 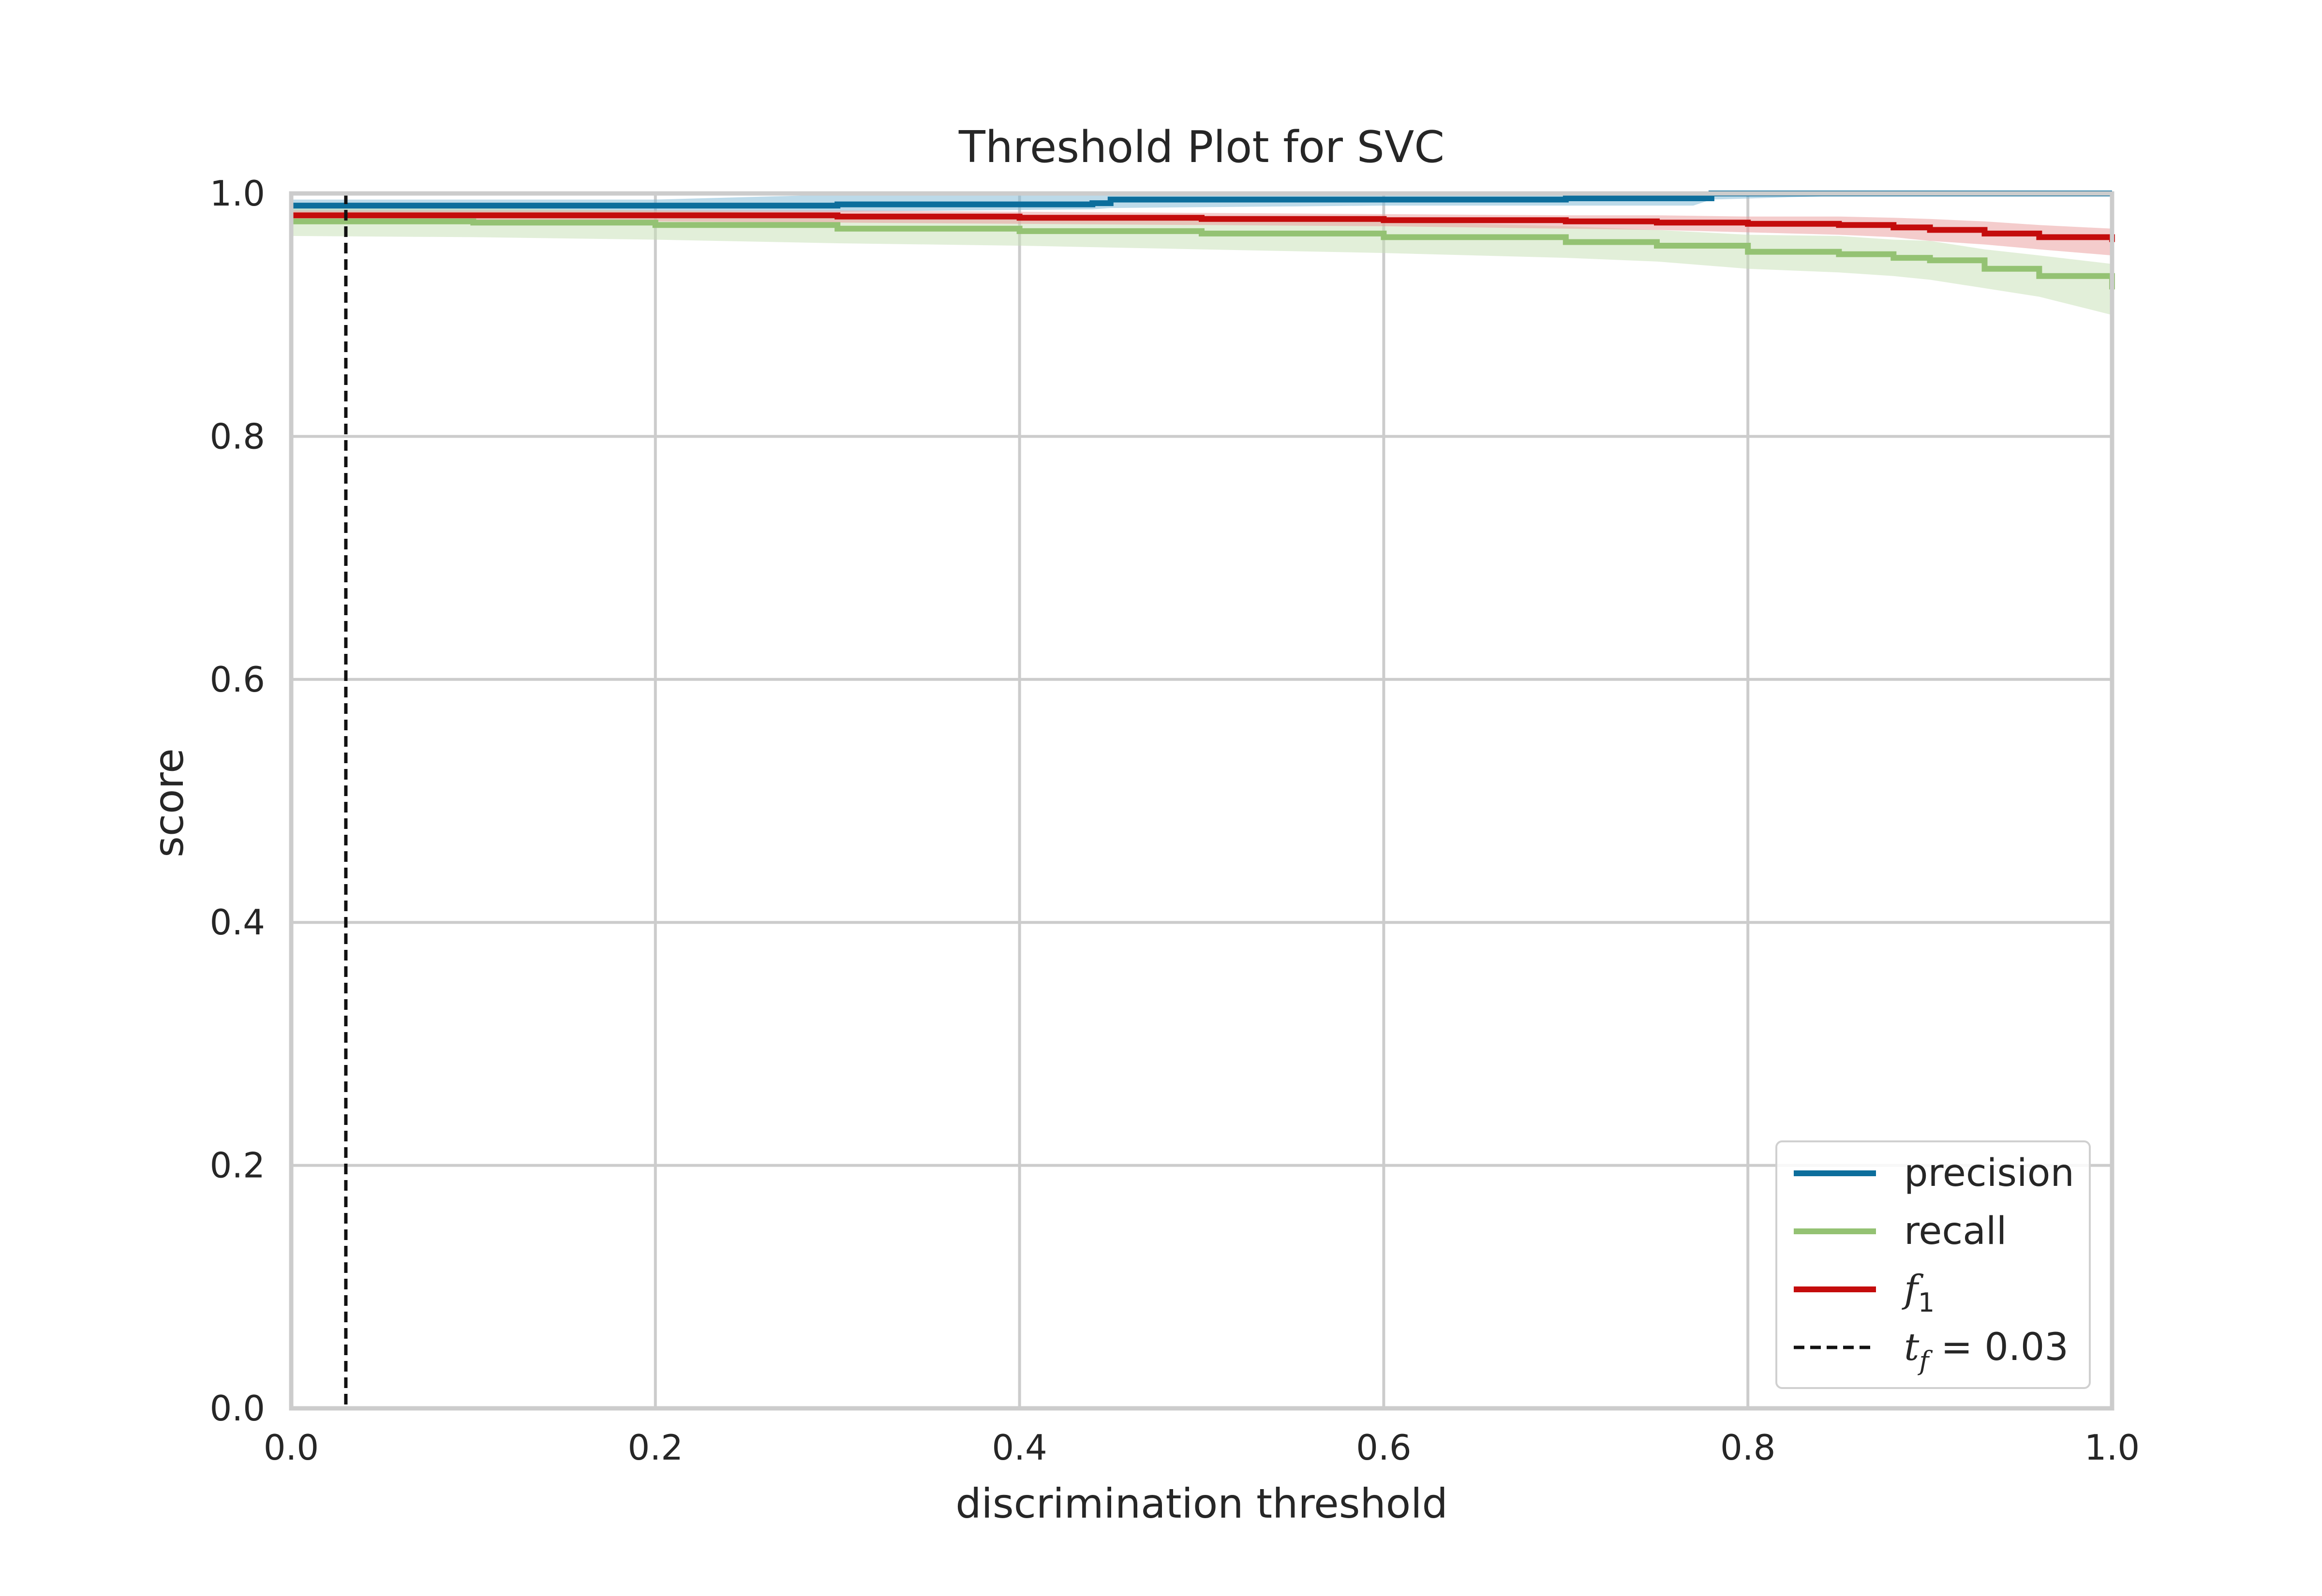 What do you see at coordinates (2112, 1447) in the screenshot?
I see `x-tick-label: 1.0` at bounding box center [2112, 1447].